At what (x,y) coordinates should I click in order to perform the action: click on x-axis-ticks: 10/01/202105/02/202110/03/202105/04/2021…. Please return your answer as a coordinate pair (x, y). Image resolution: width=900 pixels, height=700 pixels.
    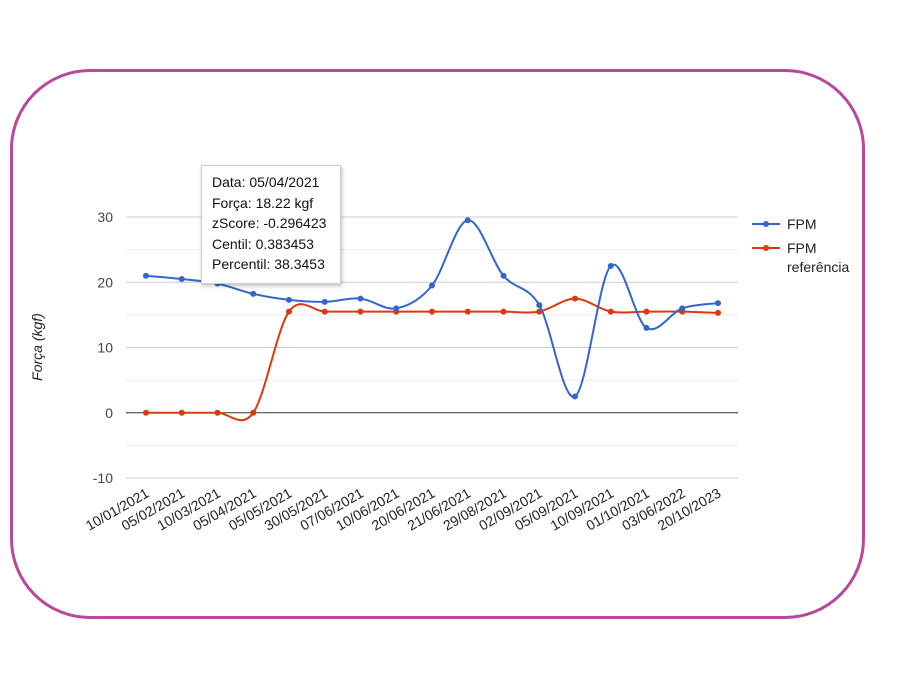
    Looking at the image, I should click on (403, 509).